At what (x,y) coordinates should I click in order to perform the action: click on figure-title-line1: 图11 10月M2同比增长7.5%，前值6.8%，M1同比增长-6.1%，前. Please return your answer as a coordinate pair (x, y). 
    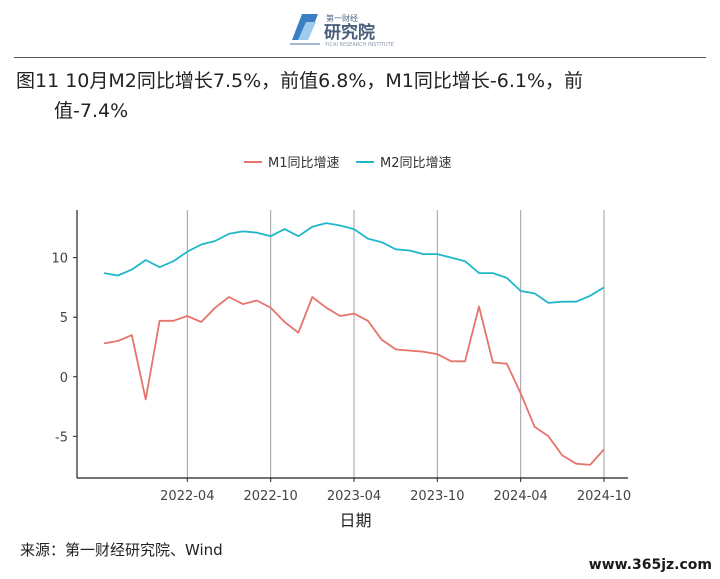
    Looking at the image, I should click on (300, 81).